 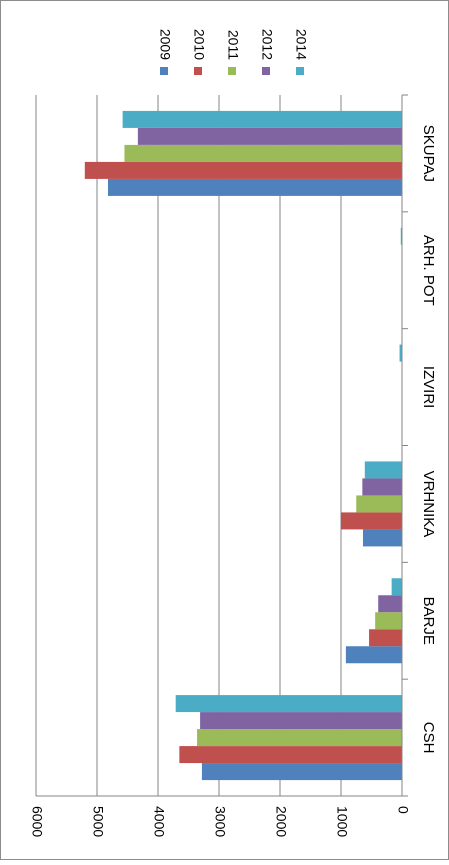 What do you see at coordinates (428, 387) in the screenshot?
I see `category-label: IZVIRI` at bounding box center [428, 387].